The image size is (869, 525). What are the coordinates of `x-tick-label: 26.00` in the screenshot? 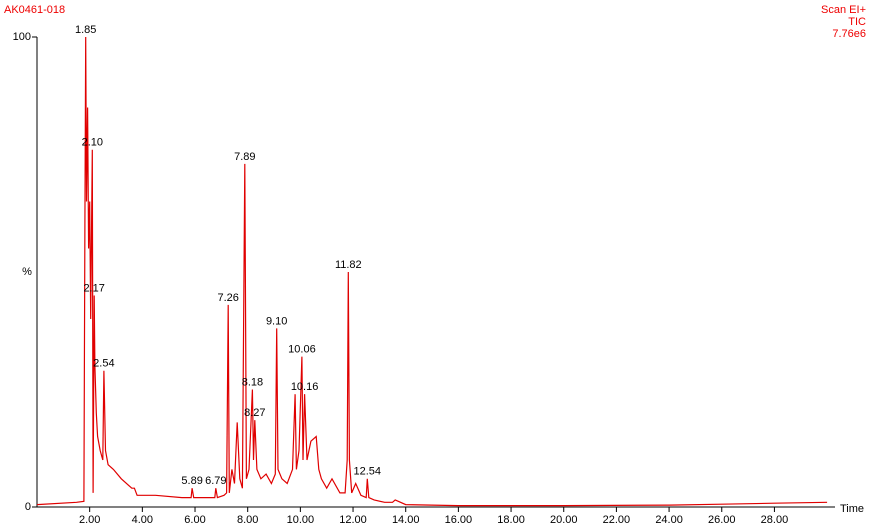 It's located at (722, 519).